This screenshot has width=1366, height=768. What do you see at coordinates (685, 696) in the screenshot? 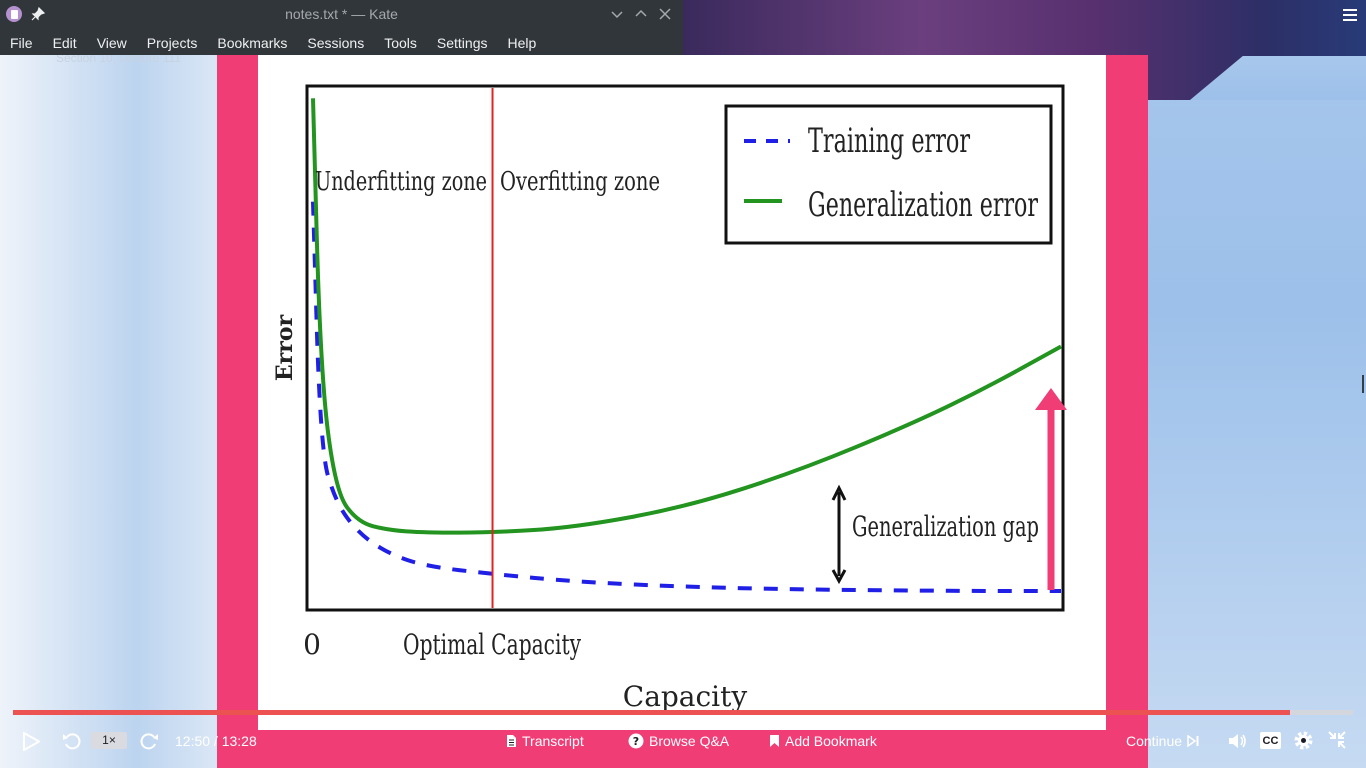
I see `x-axis-label: Capacity` at bounding box center [685, 696].